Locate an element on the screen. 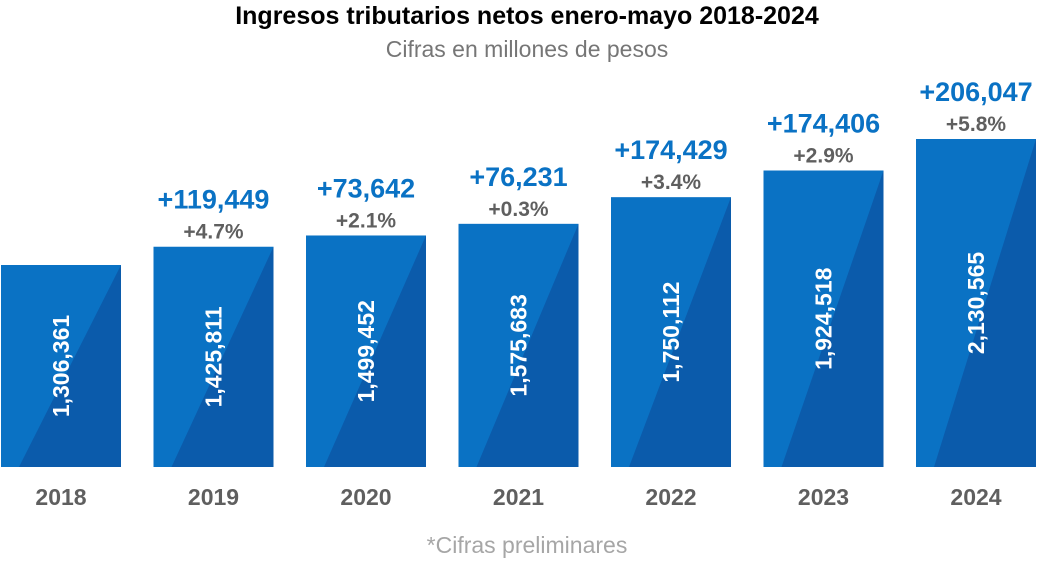 The image size is (1054, 567). bar-value-label: 2,130,565 is located at coordinates (976, 303).